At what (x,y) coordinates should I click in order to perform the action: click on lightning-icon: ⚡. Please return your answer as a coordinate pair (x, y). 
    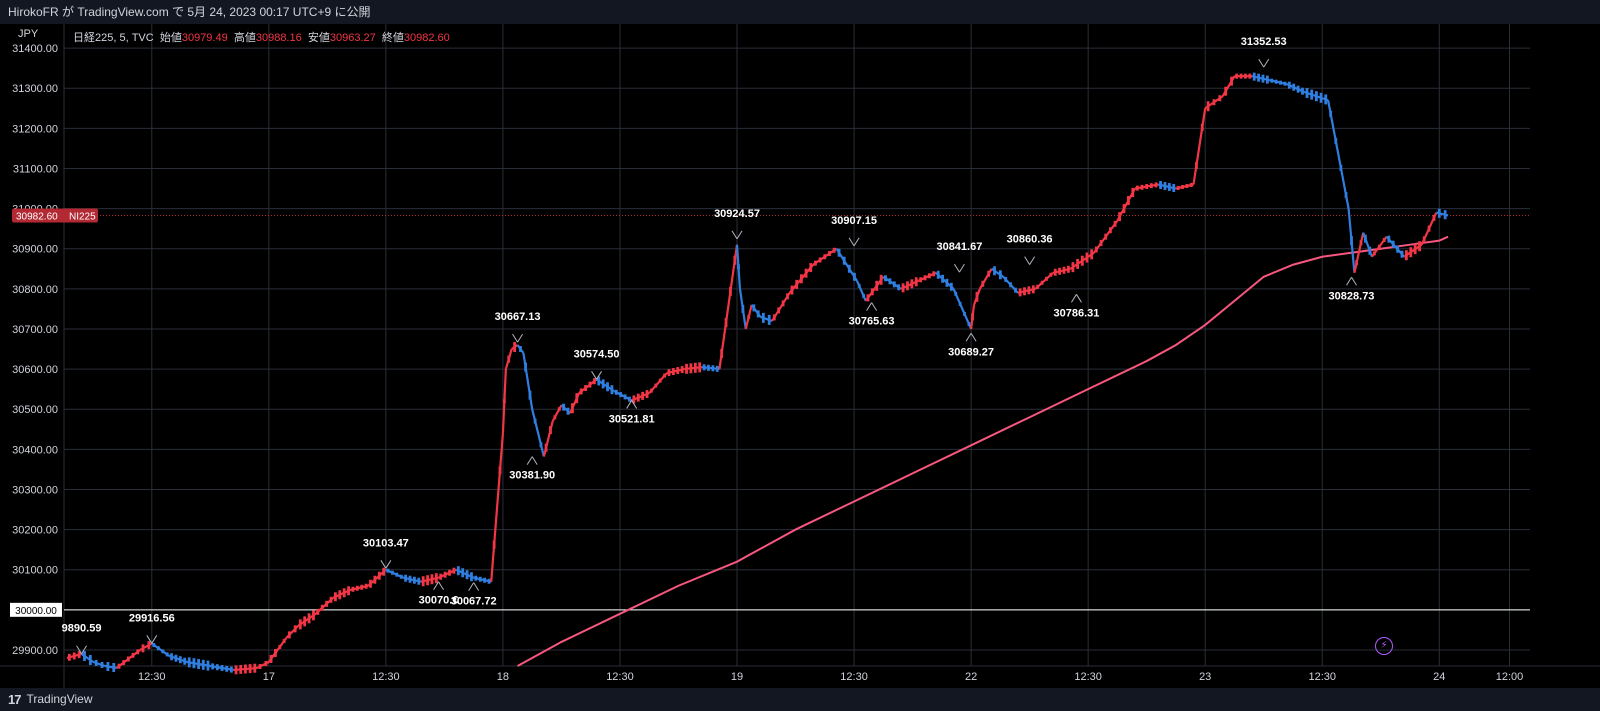
    Looking at the image, I should click on (1384, 646).